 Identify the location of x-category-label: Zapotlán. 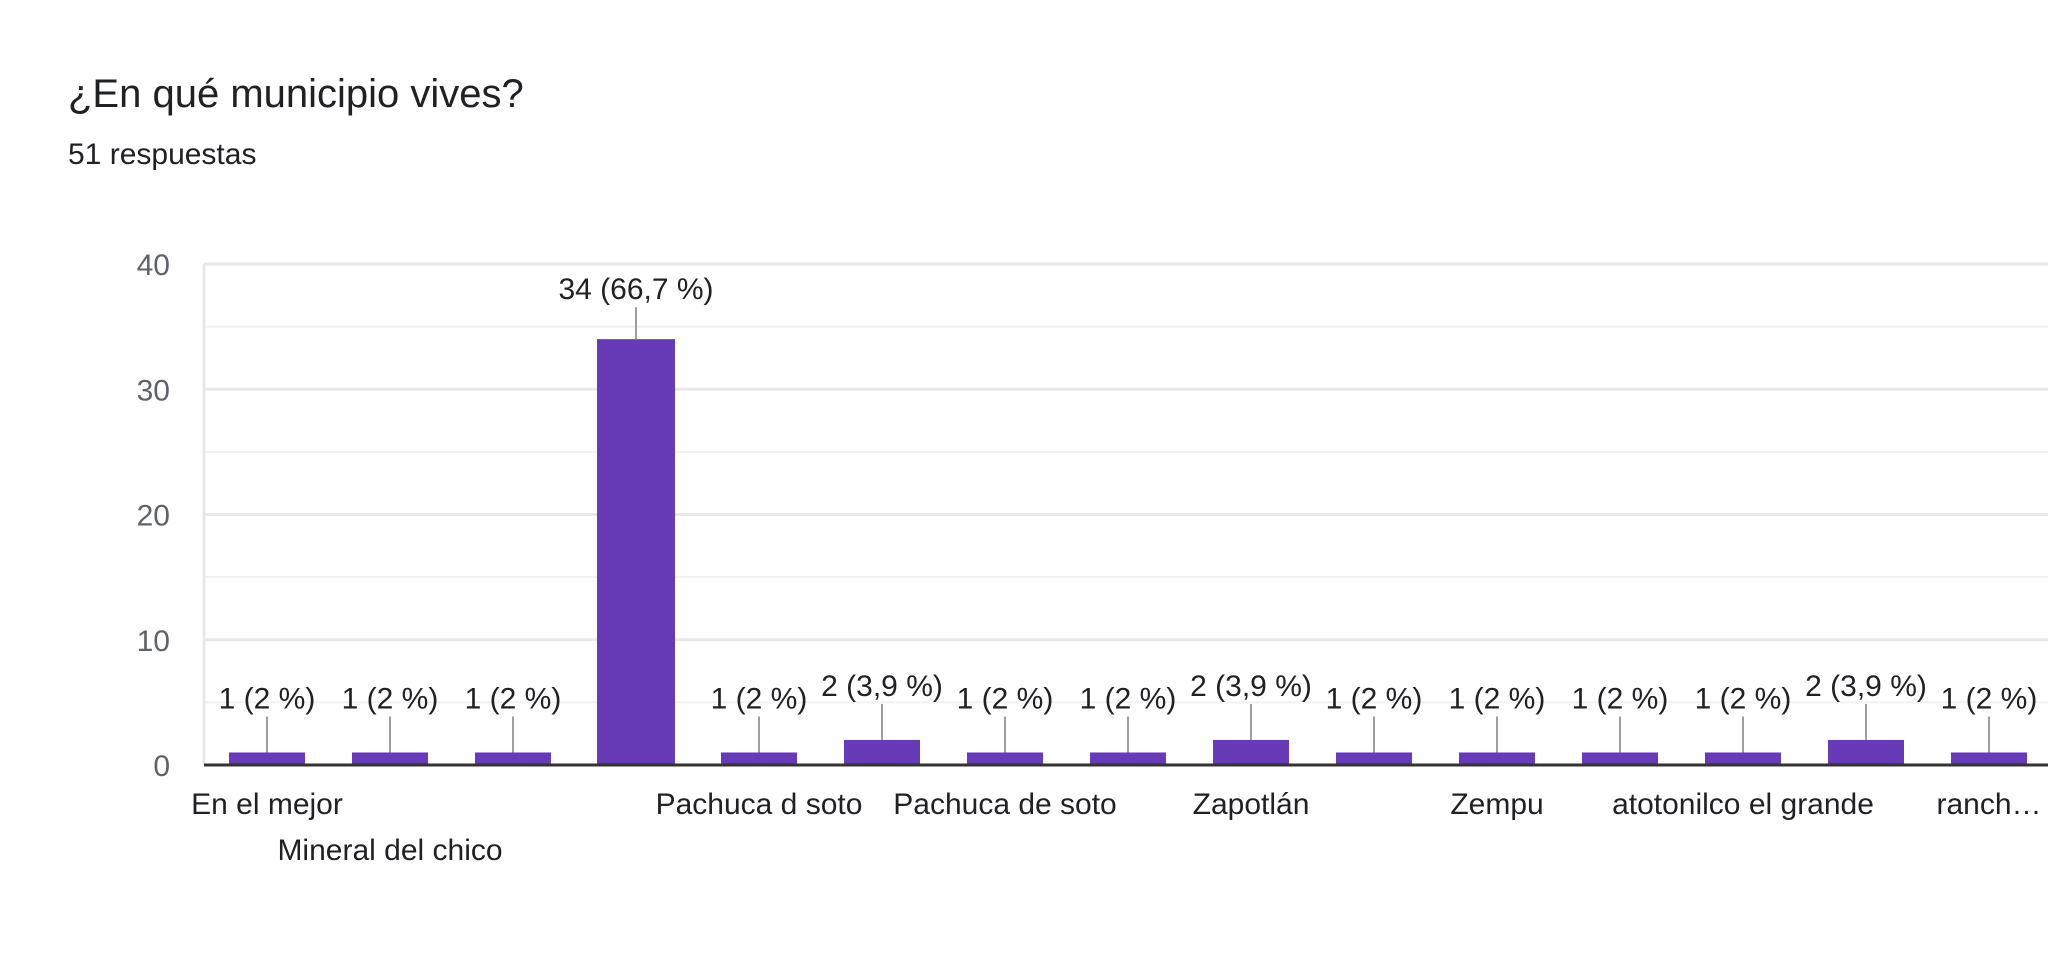
(1251, 804).